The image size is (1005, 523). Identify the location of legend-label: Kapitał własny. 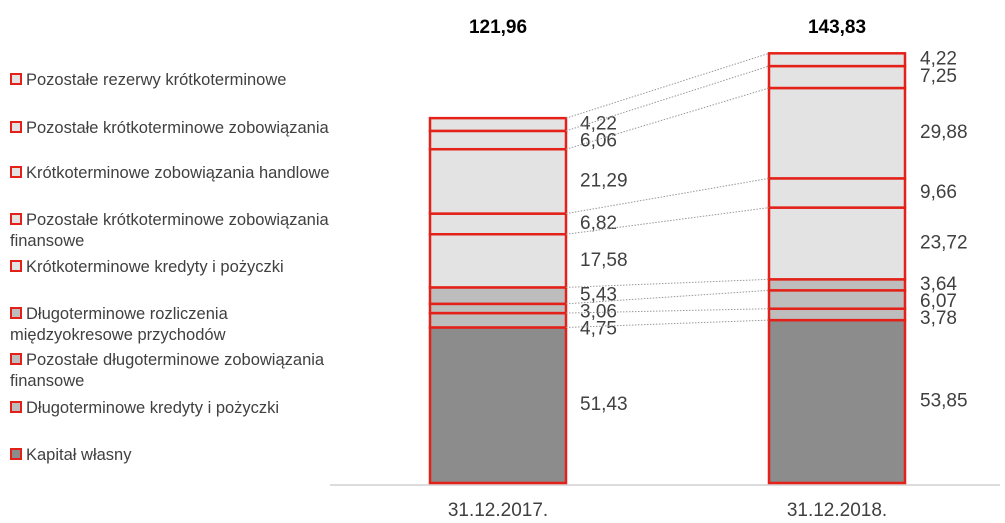
(79, 455).